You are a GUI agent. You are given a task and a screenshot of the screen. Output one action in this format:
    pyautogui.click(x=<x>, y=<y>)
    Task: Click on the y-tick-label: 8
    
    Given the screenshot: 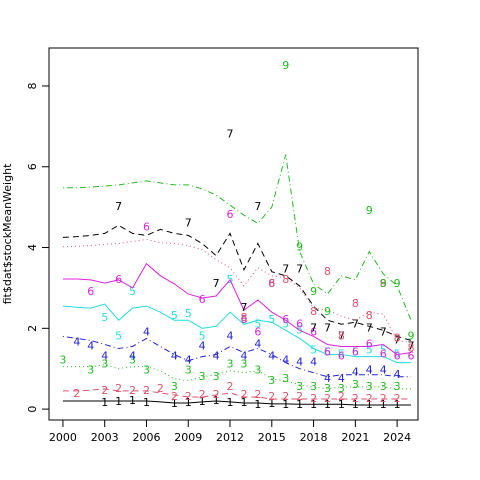 What is the action you would take?
    pyautogui.click(x=32, y=85)
    